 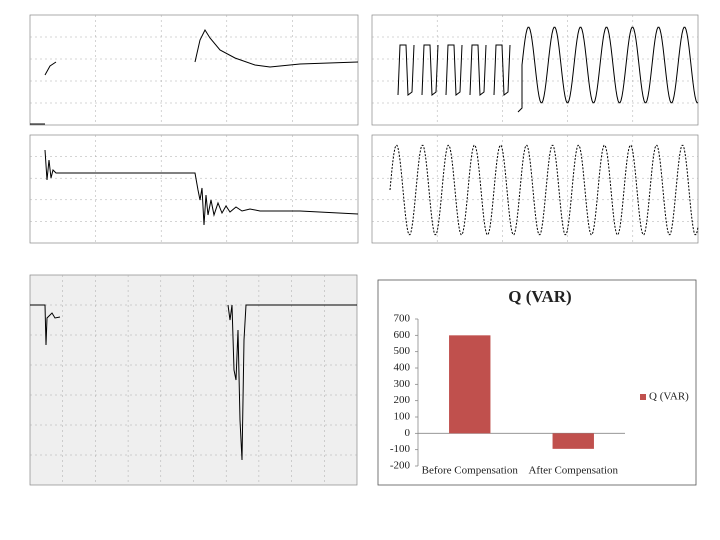 What do you see at coordinates (402, 319) in the screenshot?
I see `y-tick-label: 700` at bounding box center [402, 319].